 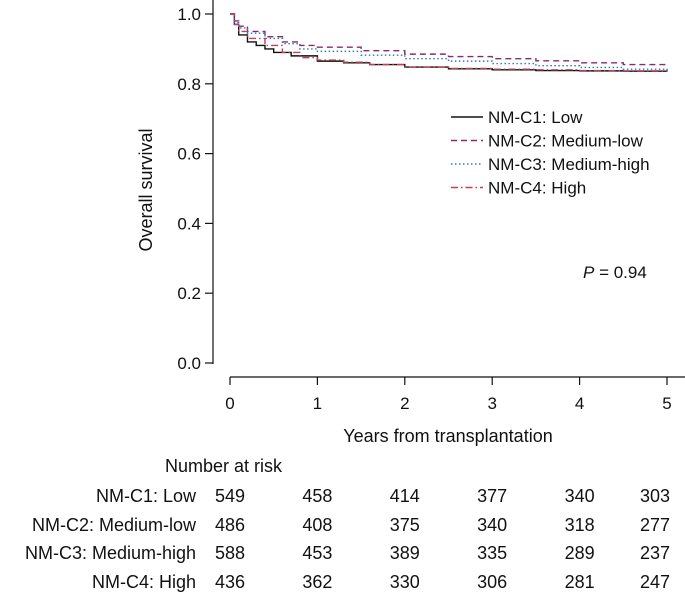 What do you see at coordinates (342, 555) in the screenshot?
I see `risk-table-row: NM-C3: Medium-high 588 453 389 335 289 237` at bounding box center [342, 555].